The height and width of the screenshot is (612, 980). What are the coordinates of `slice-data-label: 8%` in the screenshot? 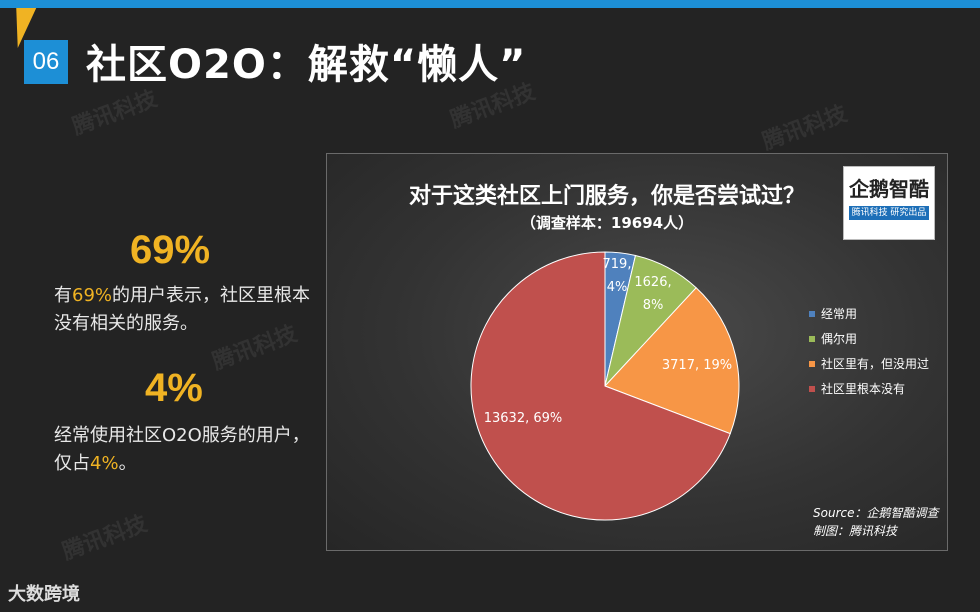 It's located at (653, 305).